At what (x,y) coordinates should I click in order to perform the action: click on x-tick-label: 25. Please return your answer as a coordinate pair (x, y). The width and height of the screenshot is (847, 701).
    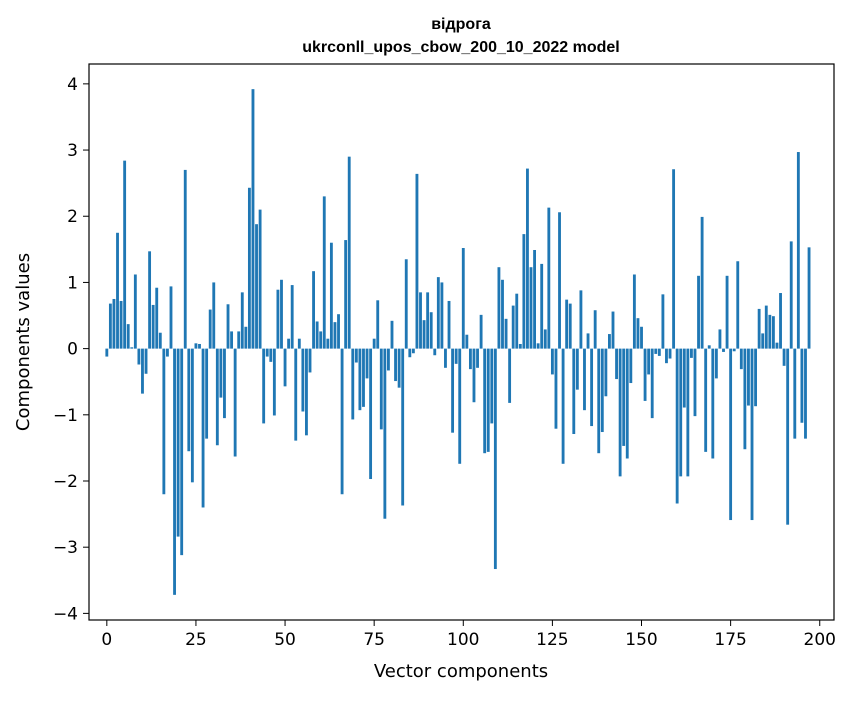
    Looking at the image, I should click on (196, 640).